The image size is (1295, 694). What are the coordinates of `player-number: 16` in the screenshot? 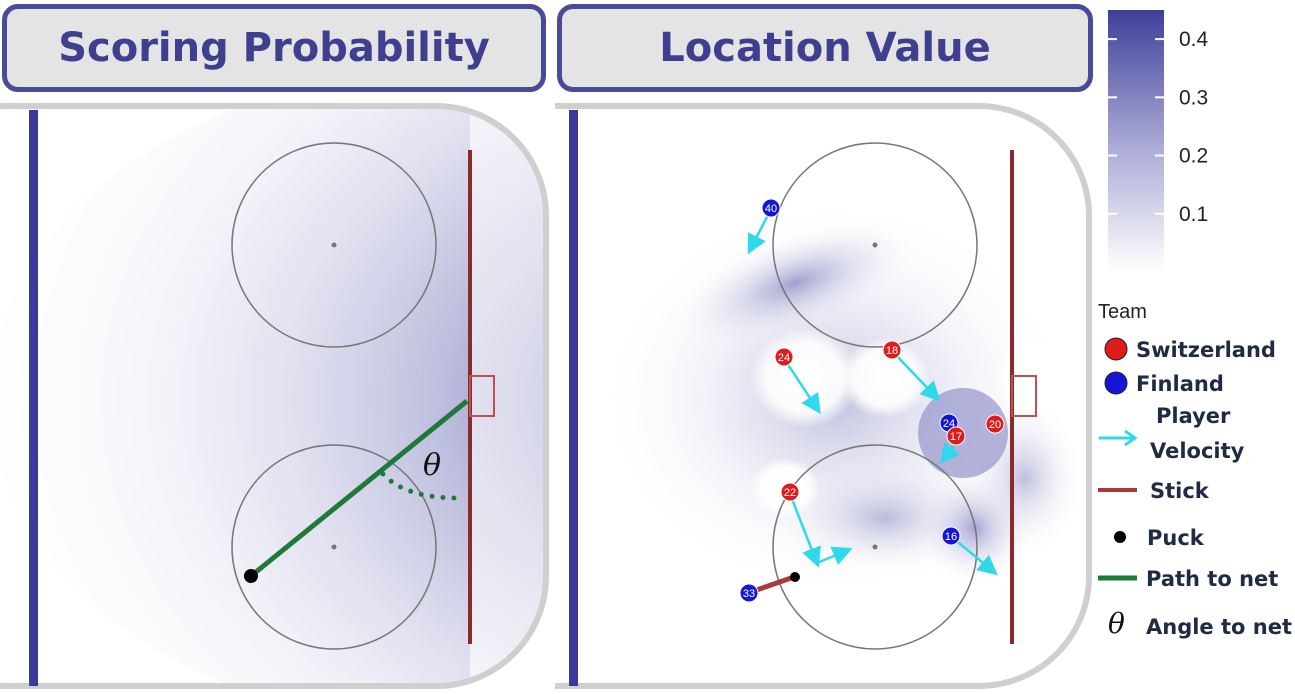 It's located at (951, 537).